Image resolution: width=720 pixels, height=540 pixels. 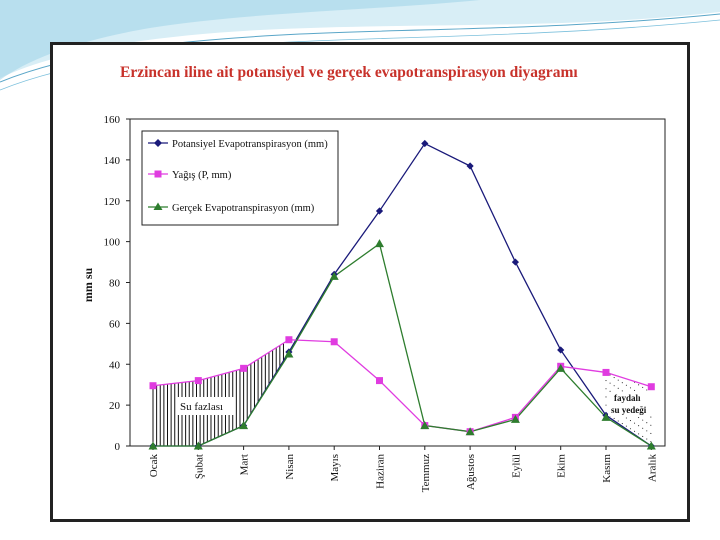 I want to click on y-axis-label: mm su, so click(x=88, y=285).